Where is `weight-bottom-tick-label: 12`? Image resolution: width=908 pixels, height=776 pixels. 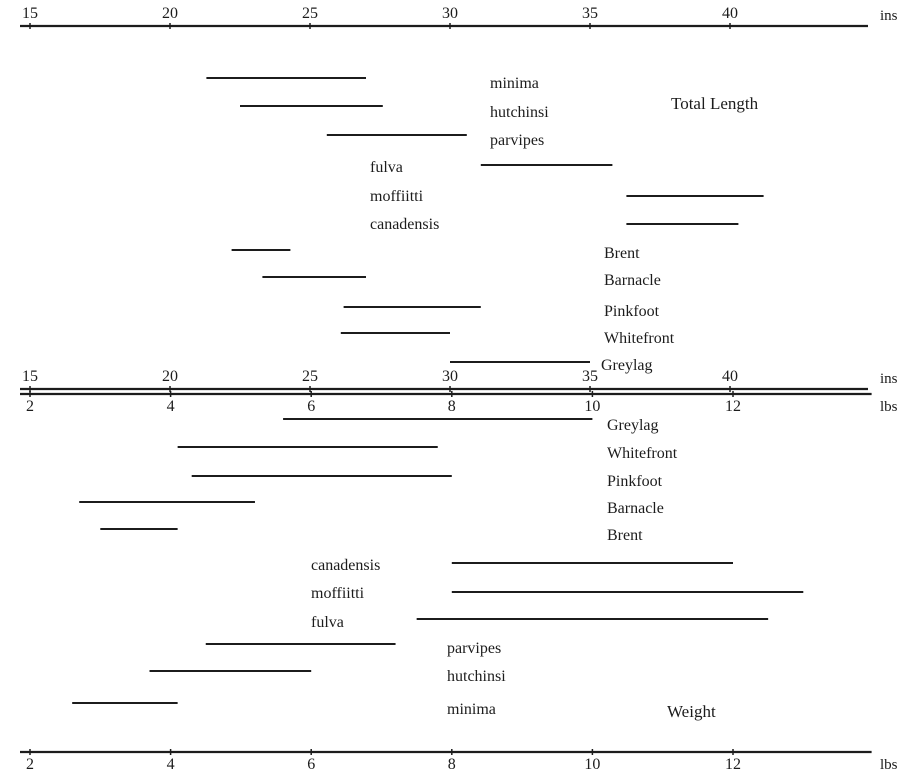
weight-bottom-tick-label: 12 is located at coordinates (733, 764).